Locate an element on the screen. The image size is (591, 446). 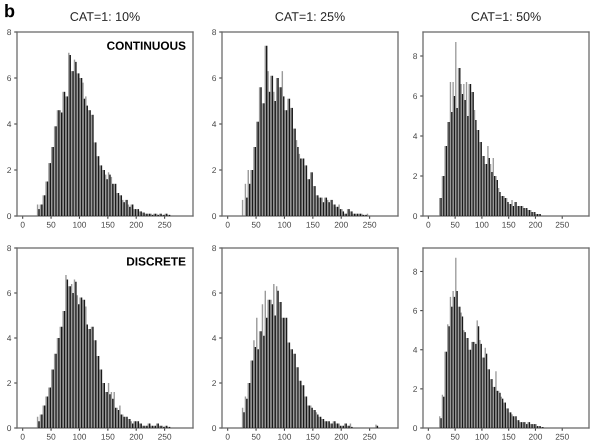
annotation: CONTINUOUS is located at coordinates (146, 46).